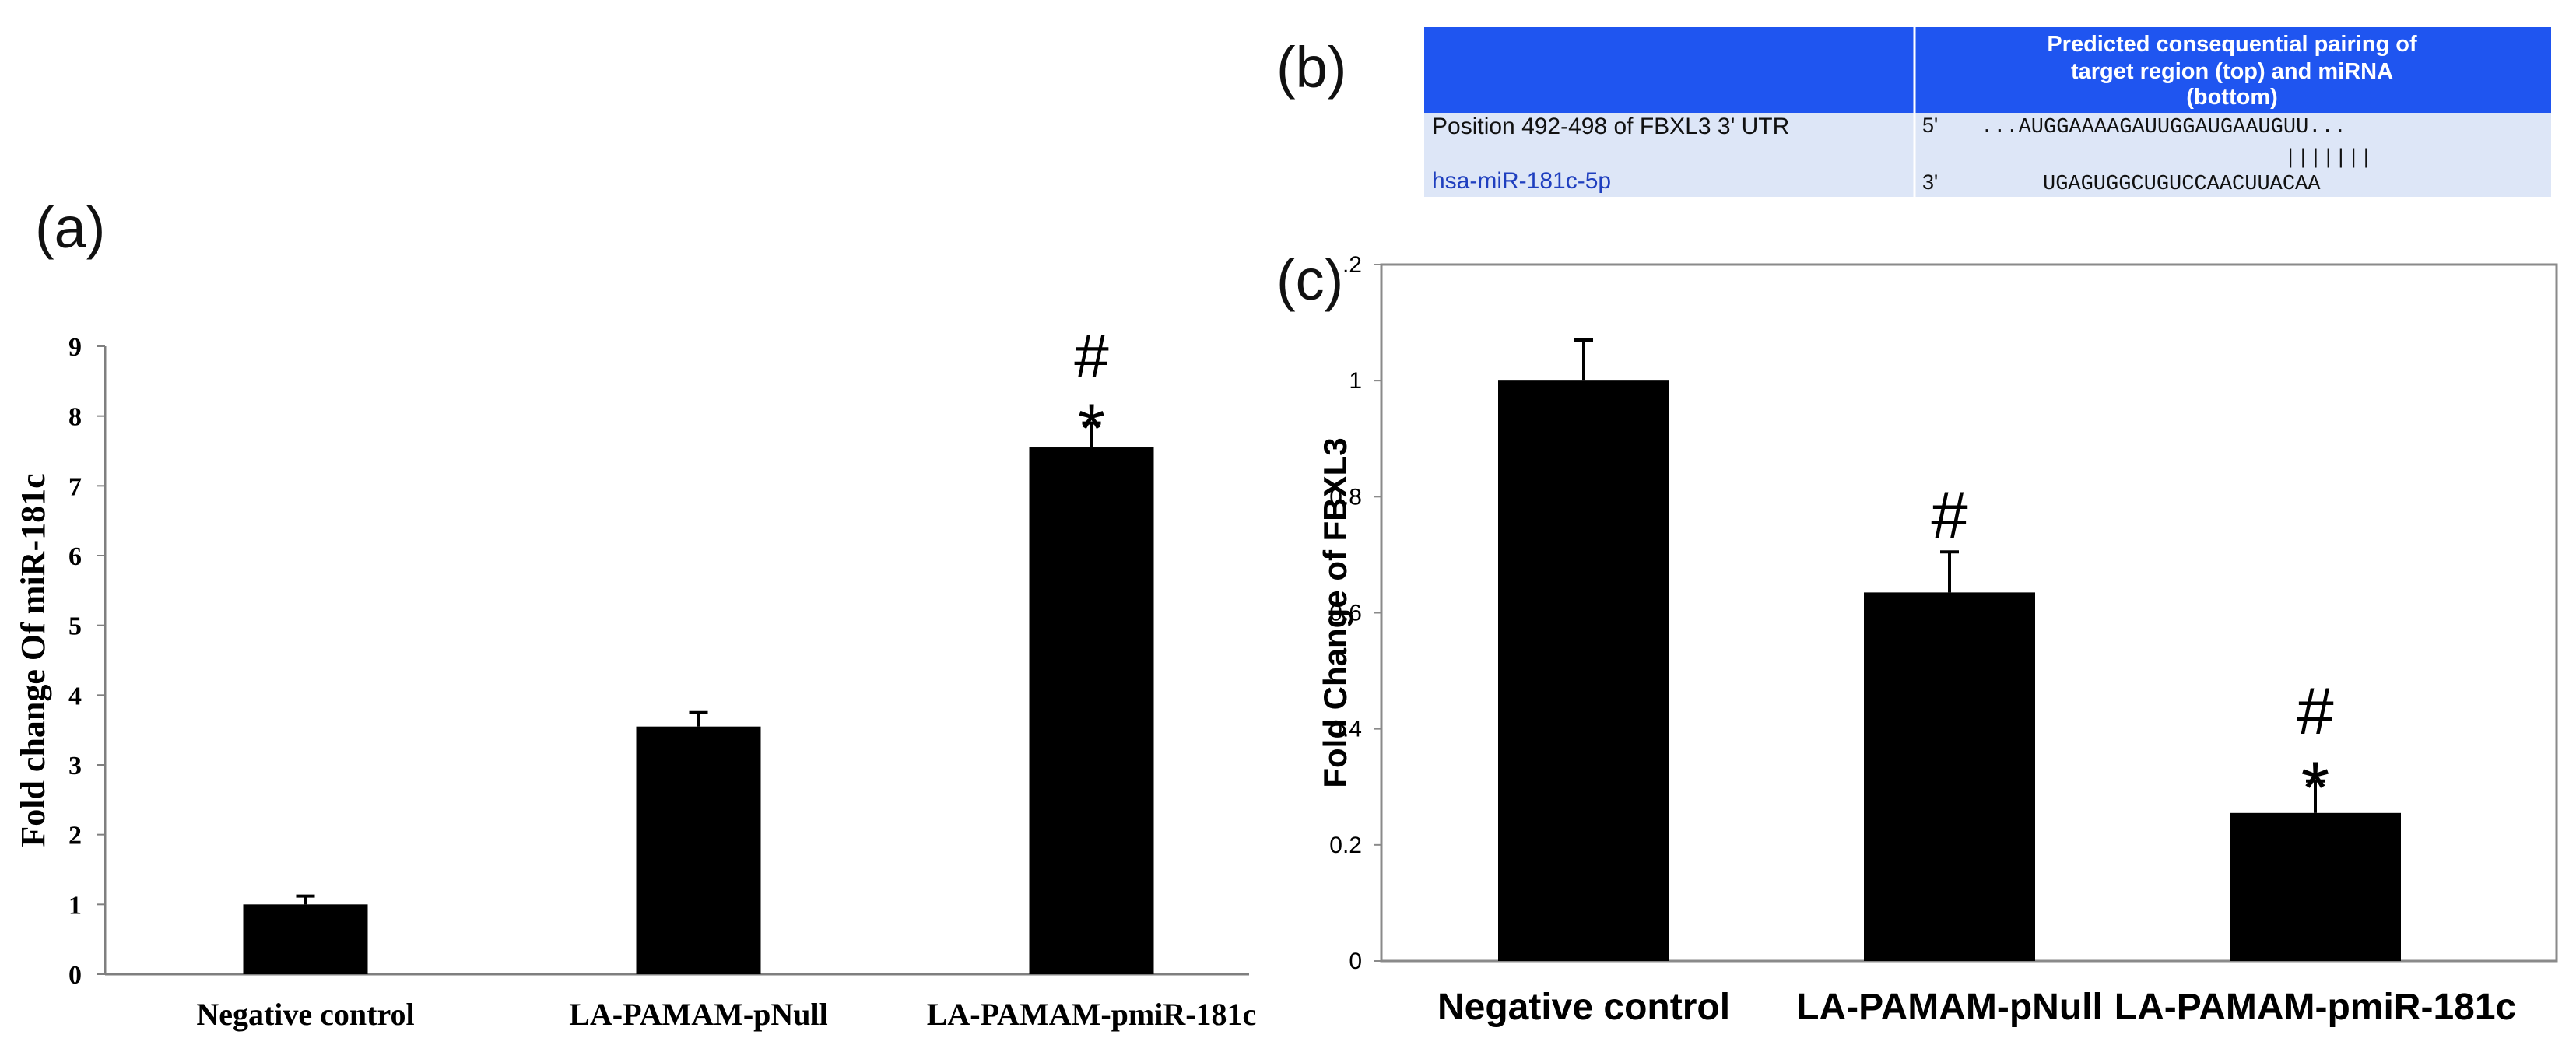 This screenshot has width=2576, height=1052. I want to click on mirna-label: hsa-miR-181c-5p, so click(1522, 181).